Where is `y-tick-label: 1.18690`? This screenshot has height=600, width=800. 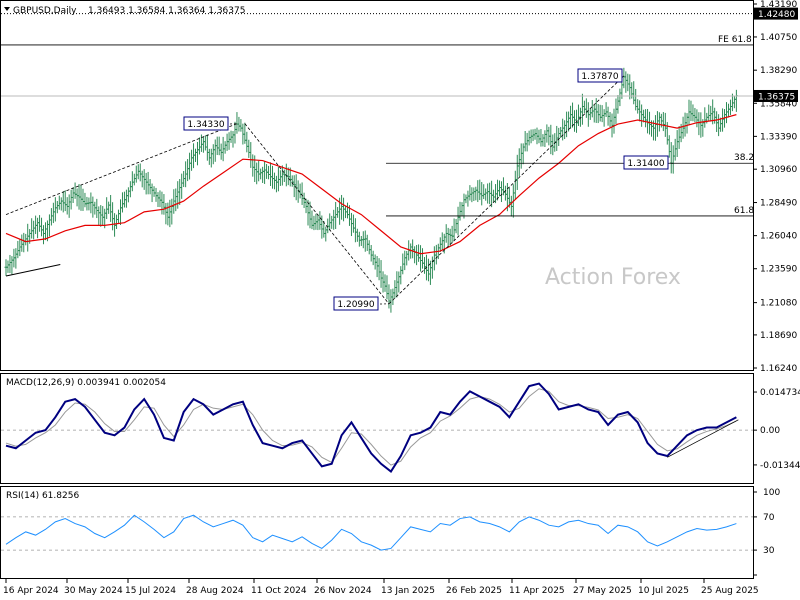 y-tick-label: 1.18690 is located at coordinates (778, 336).